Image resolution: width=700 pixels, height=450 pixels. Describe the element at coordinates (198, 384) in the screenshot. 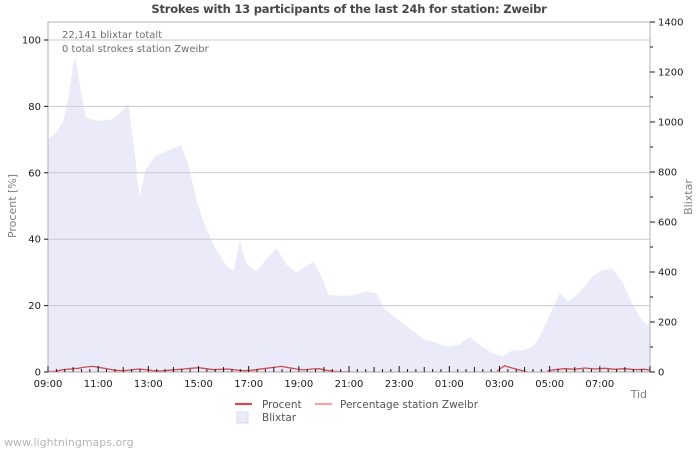

I see `svg-text: 15:00` at that location.